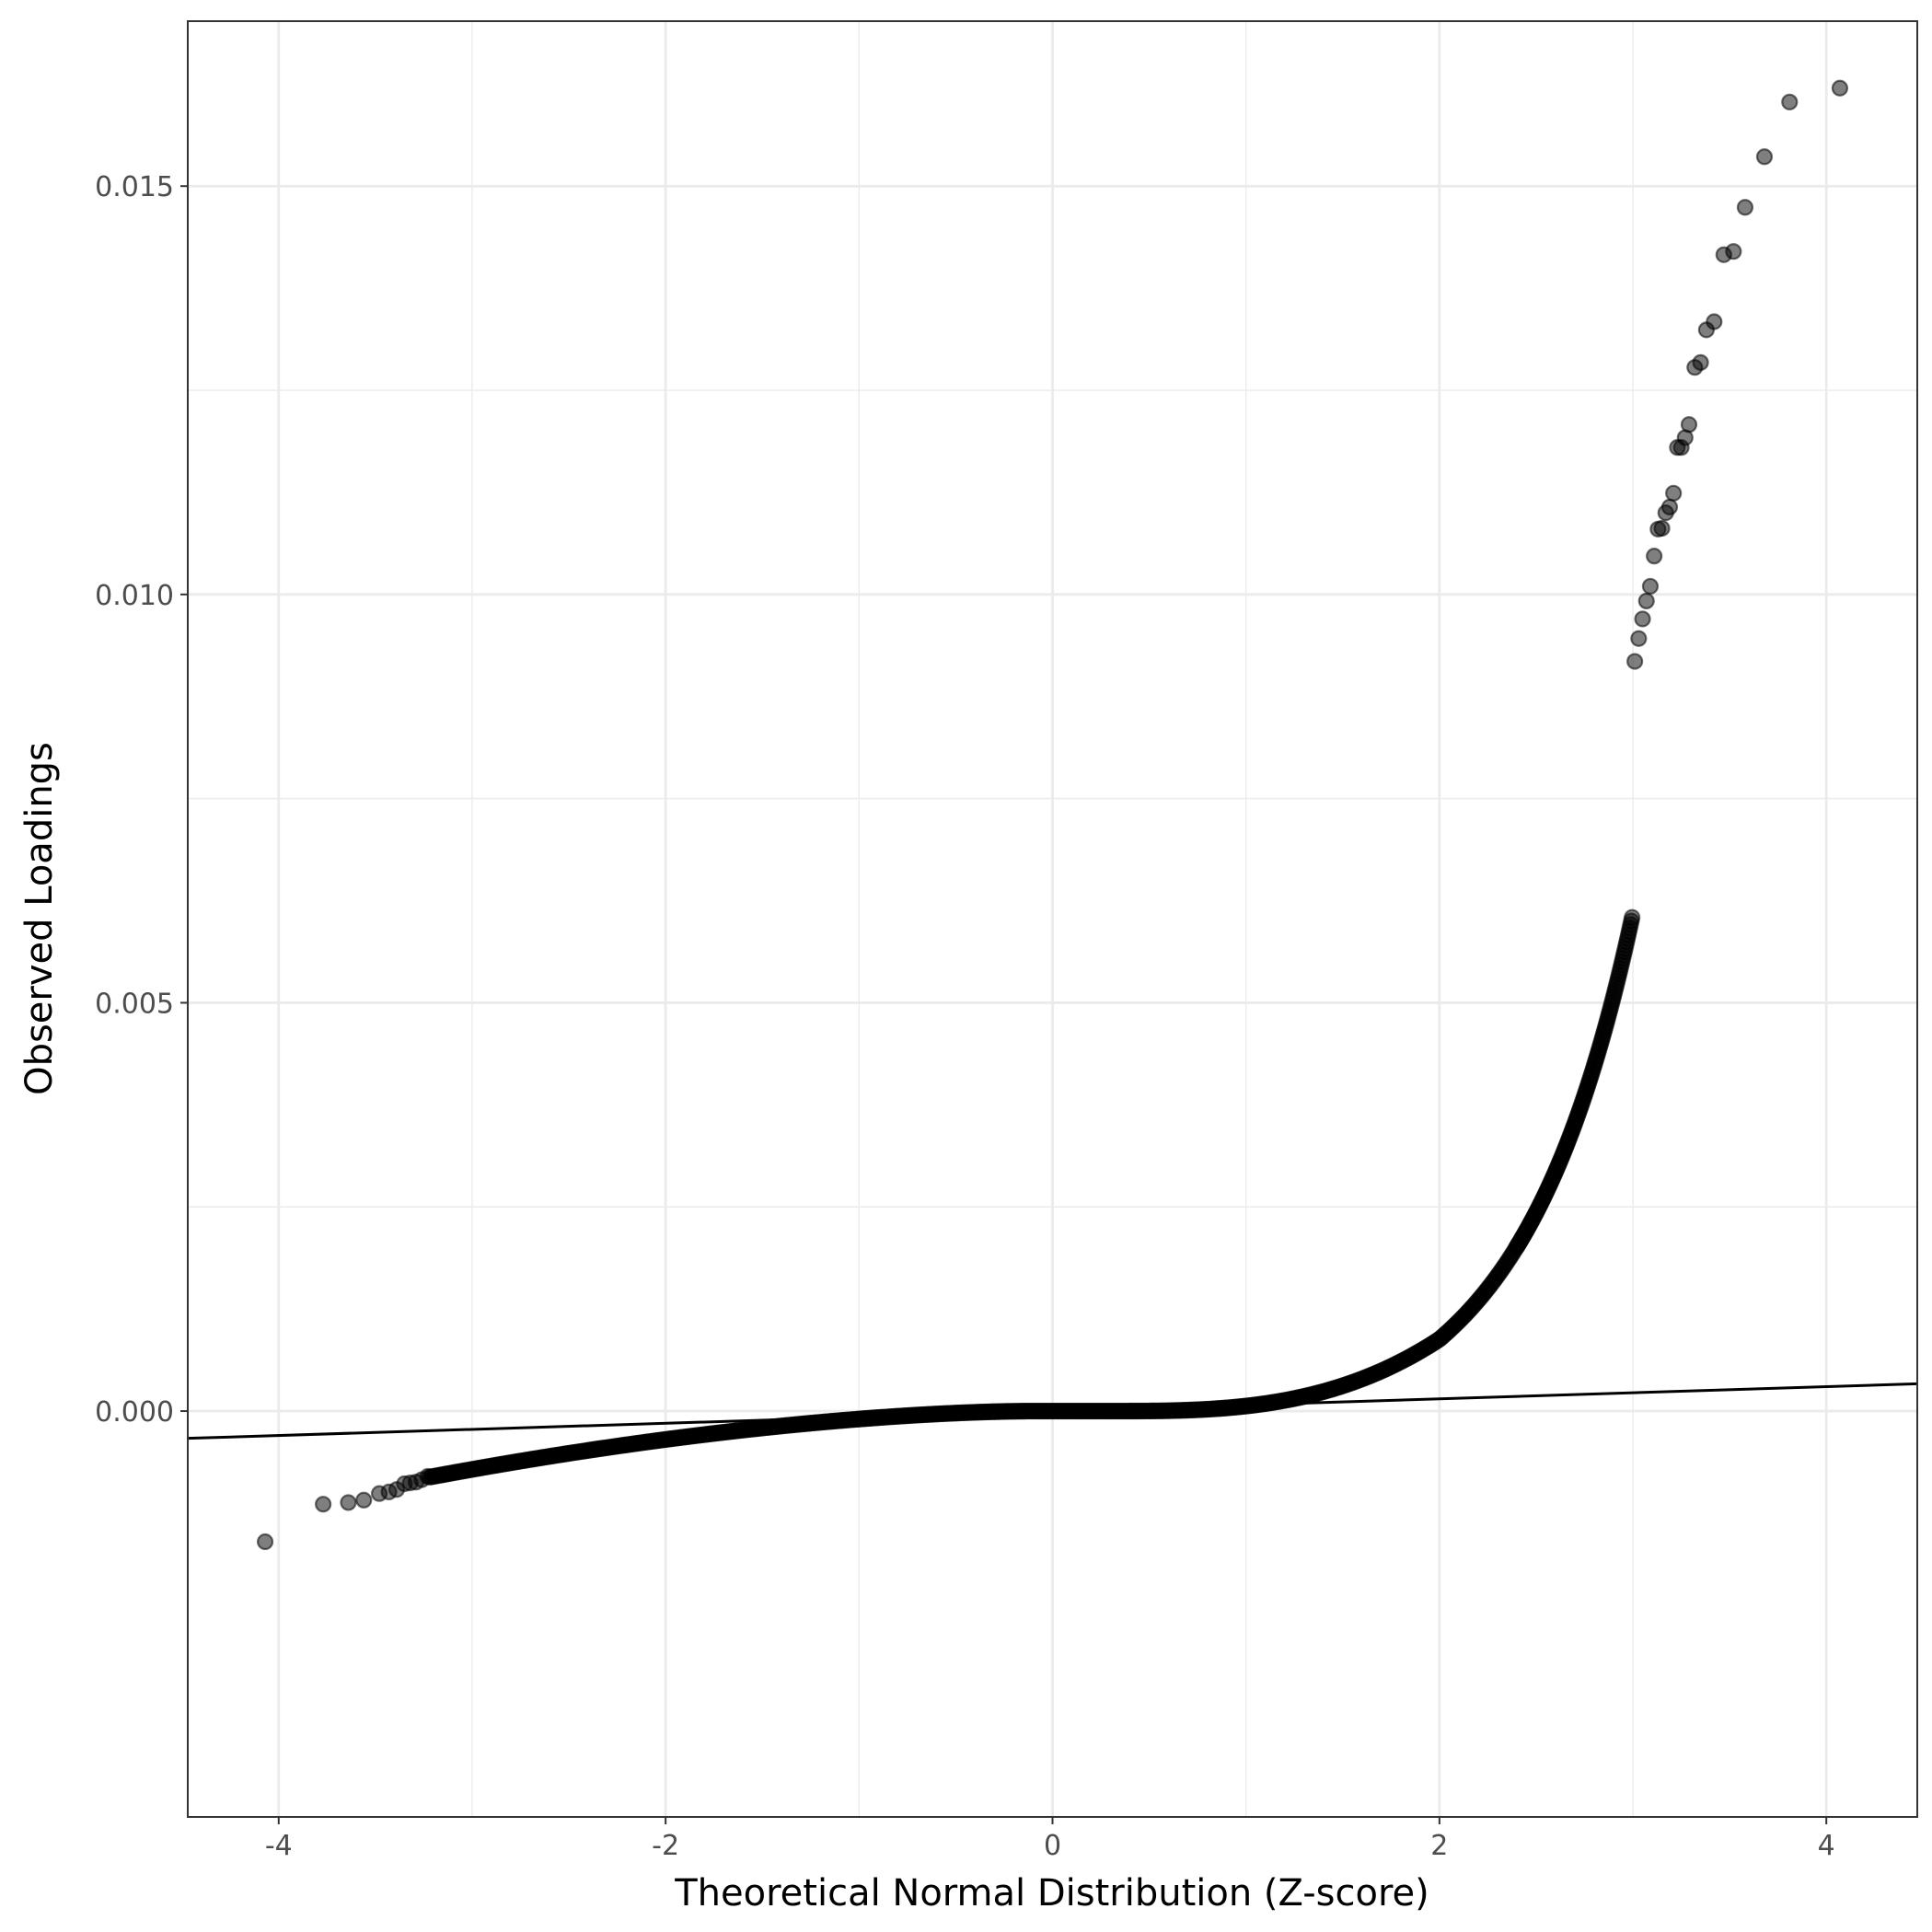  I want to click on y-tick-label: 0.005, so click(135, 1004).